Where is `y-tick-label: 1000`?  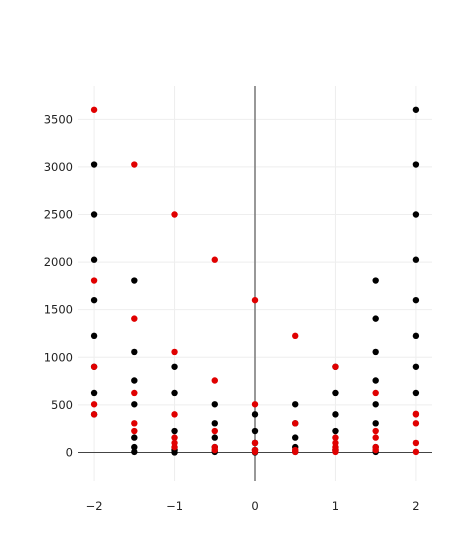 y-tick-label: 1000 is located at coordinates (58, 357).